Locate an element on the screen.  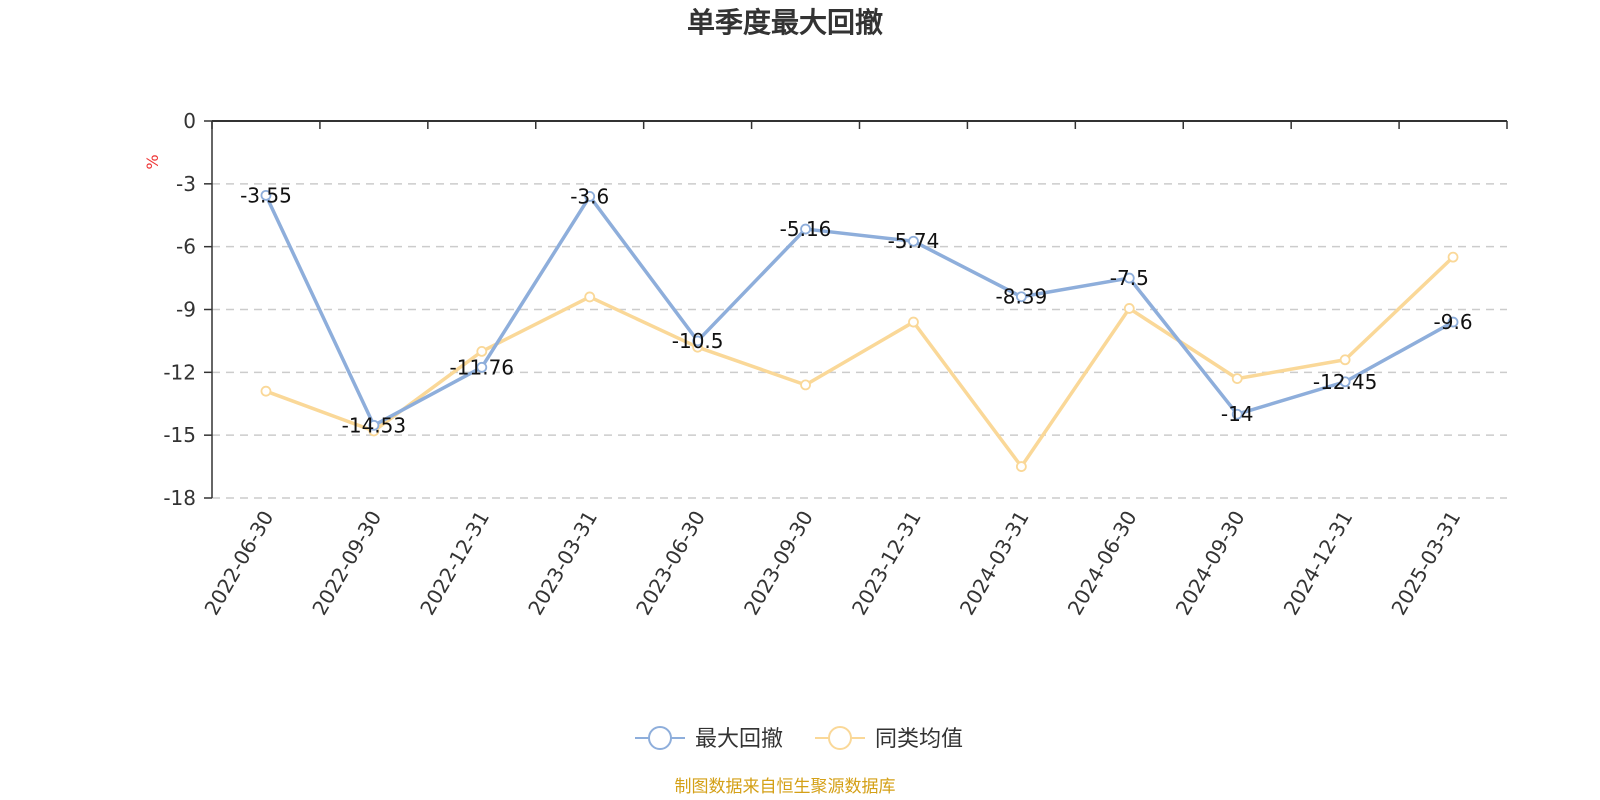
legend-label: 同类均值 is located at coordinates (919, 739).